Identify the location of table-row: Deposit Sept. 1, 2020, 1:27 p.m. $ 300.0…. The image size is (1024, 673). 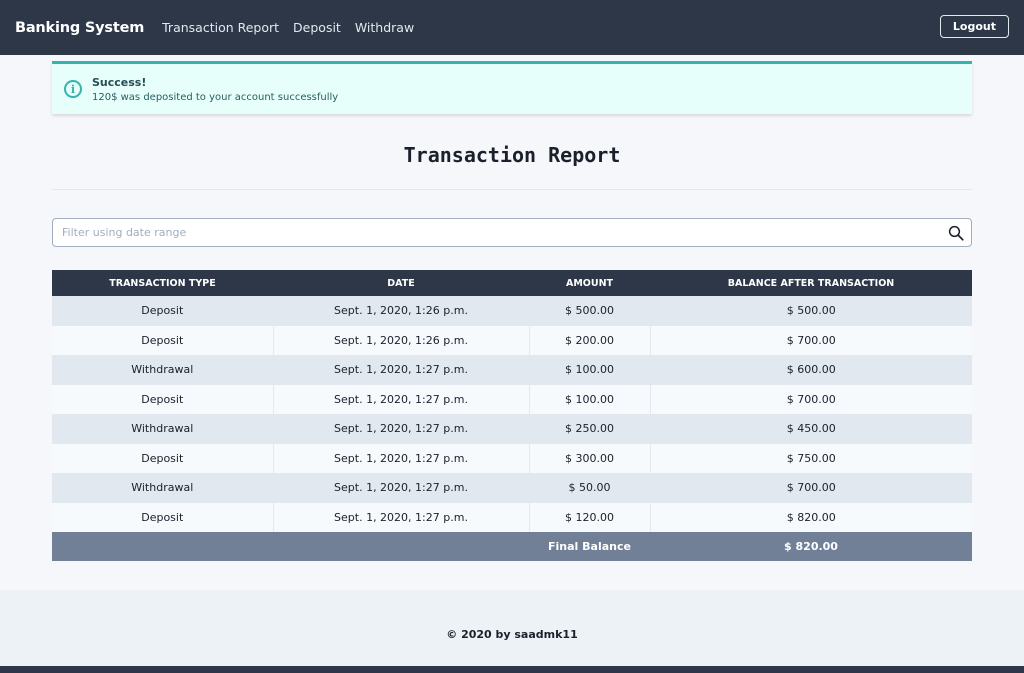
(512, 458).